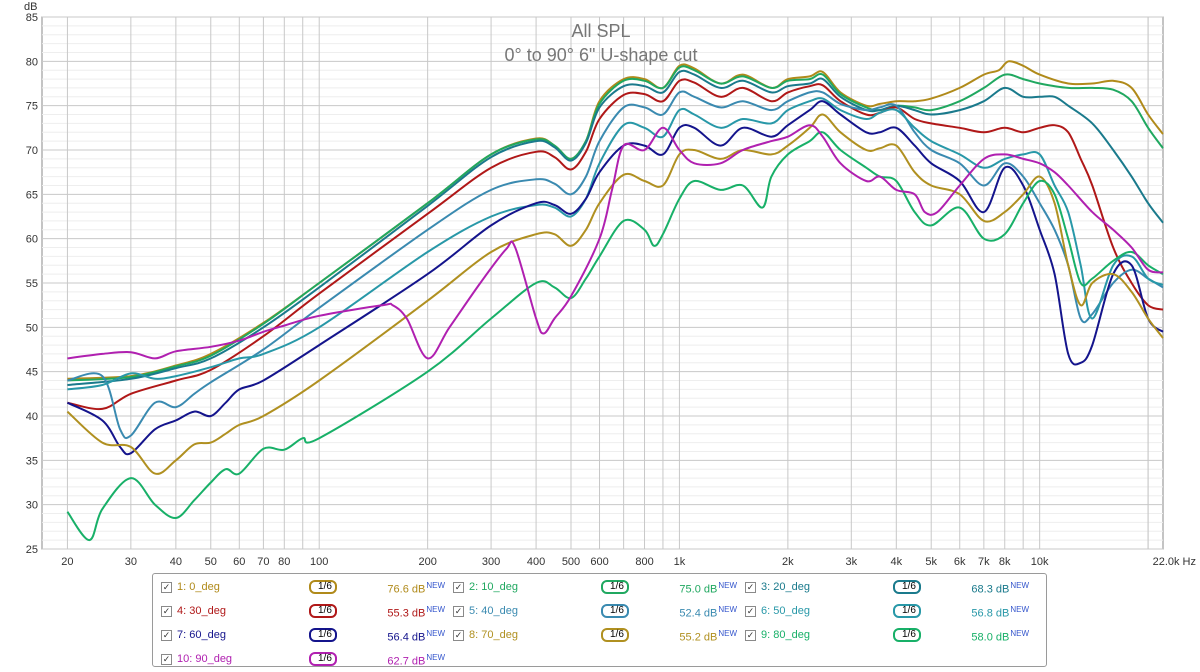  What do you see at coordinates (284, 562) in the screenshot?
I see `x-tick-label: 80` at bounding box center [284, 562].